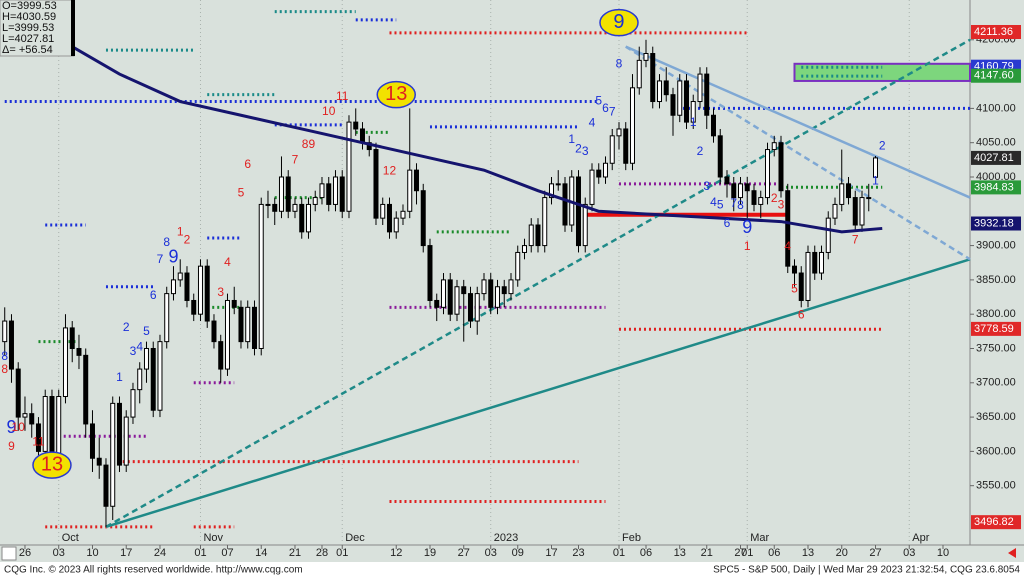 This screenshot has width=1024, height=577. I want to click on annotation: 4, so click(787, 246).